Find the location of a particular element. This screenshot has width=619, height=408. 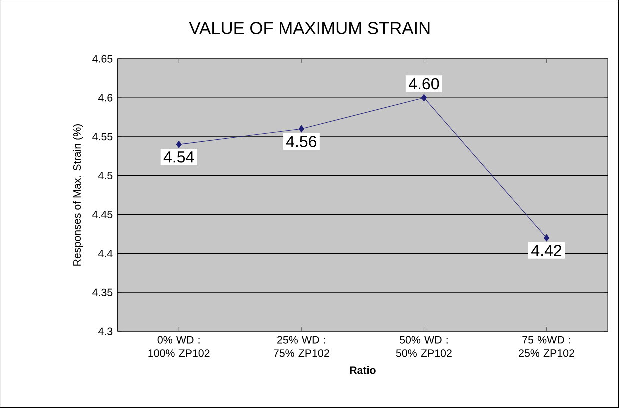

data-label: 4.60 is located at coordinates (424, 84).